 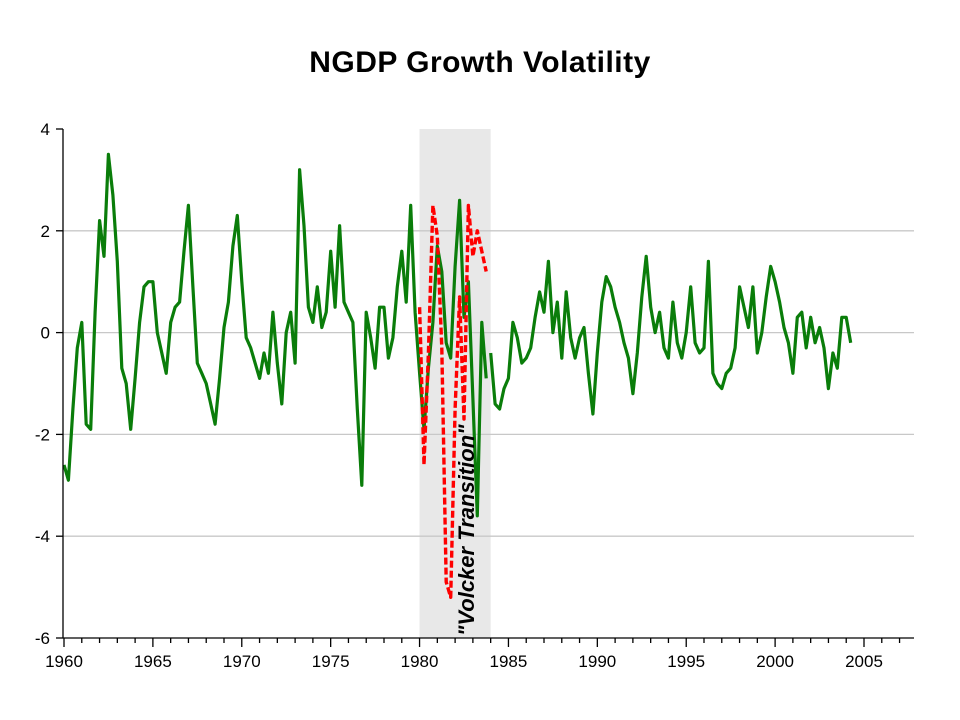 I want to click on x-tick-label: 1965, so click(x=153, y=661).